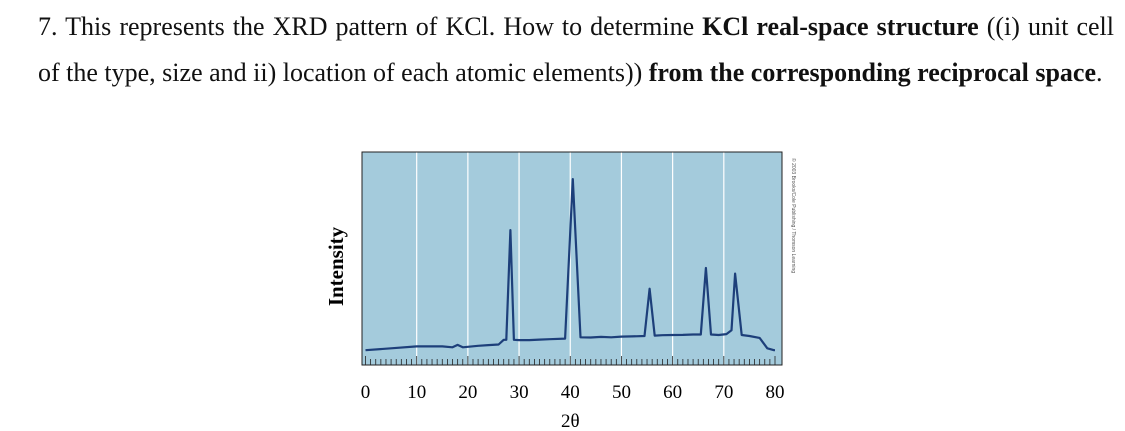 This screenshot has width=1125, height=431. Describe the element at coordinates (723, 392) in the screenshot. I see `x-tick-label: 70` at that location.